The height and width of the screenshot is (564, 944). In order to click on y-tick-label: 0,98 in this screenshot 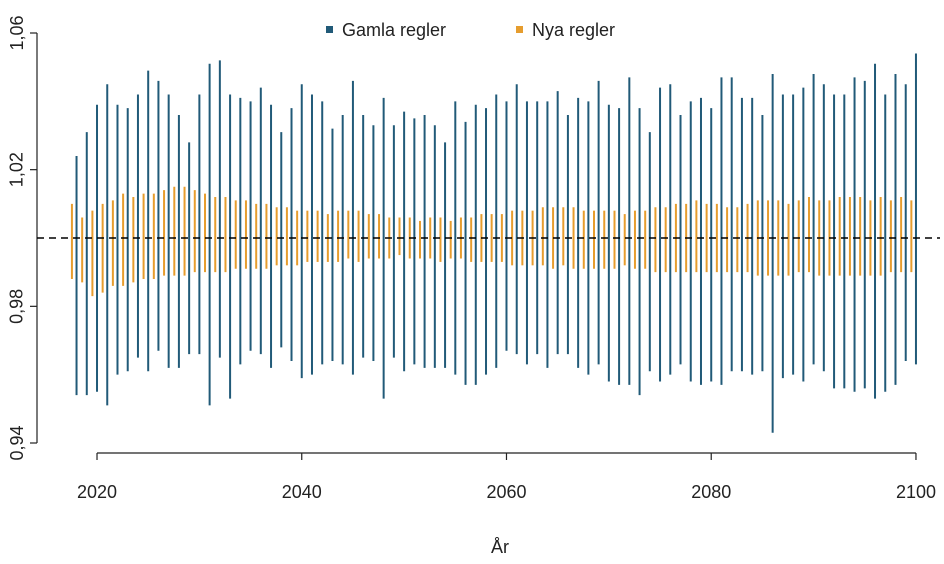, I will do `click(17, 306)`.